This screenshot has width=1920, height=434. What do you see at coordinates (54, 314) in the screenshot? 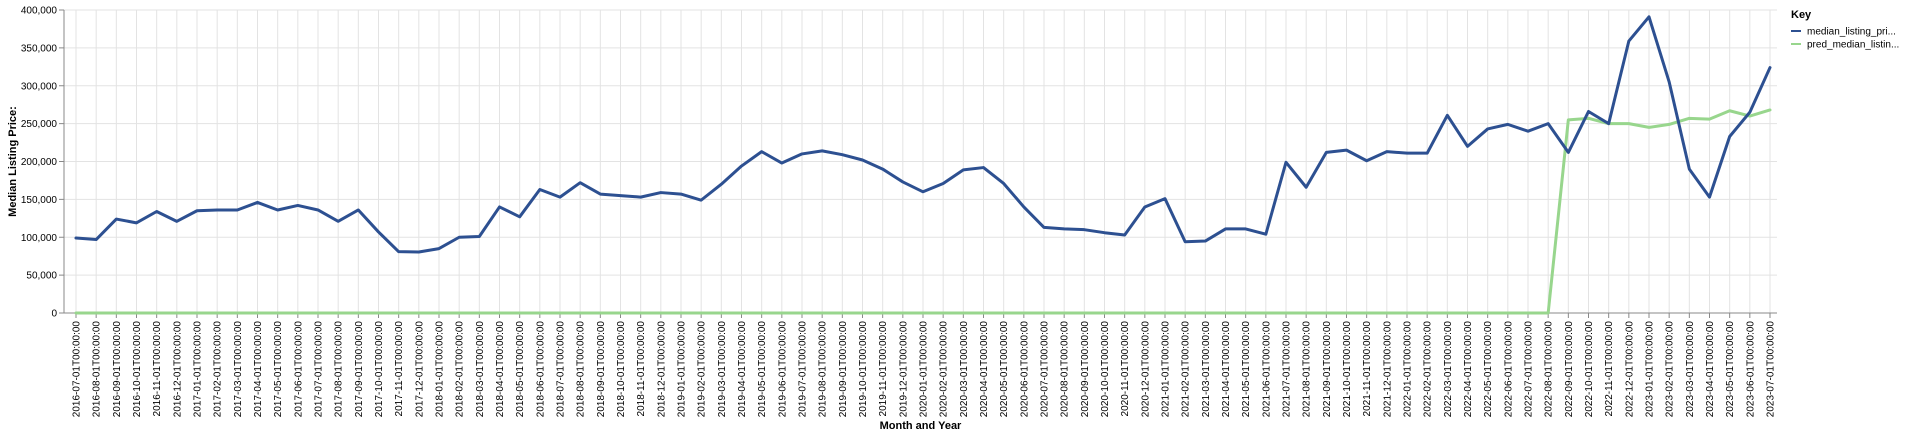
I see `y-tick-label: 0` at bounding box center [54, 314].